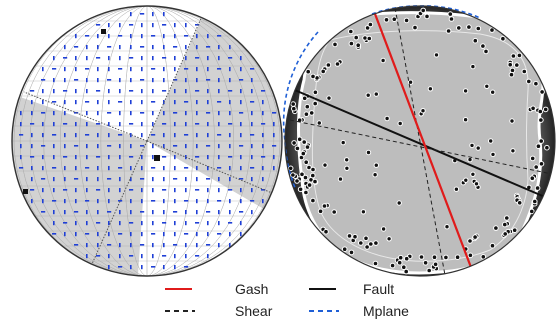 This screenshot has width=558, height=323. Describe the element at coordinates (287, 300) in the screenshot. I see `legend: Gash Fault Shear Mplane` at that location.